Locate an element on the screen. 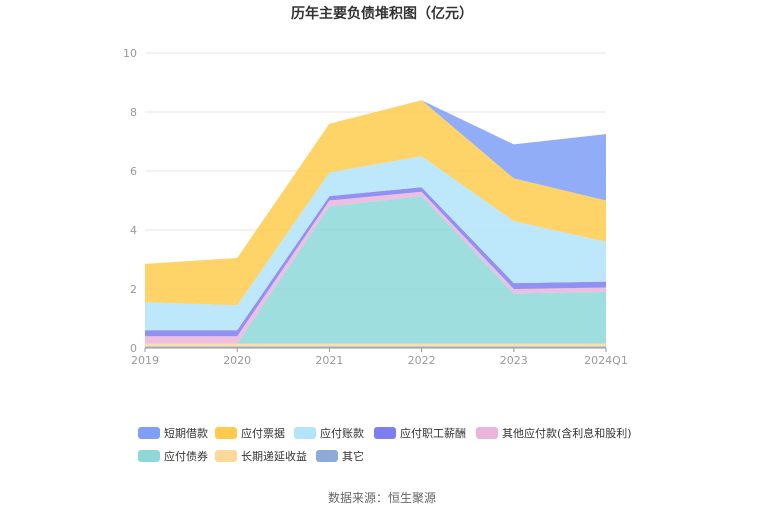  y-tick-label: 2 is located at coordinates (133, 289).